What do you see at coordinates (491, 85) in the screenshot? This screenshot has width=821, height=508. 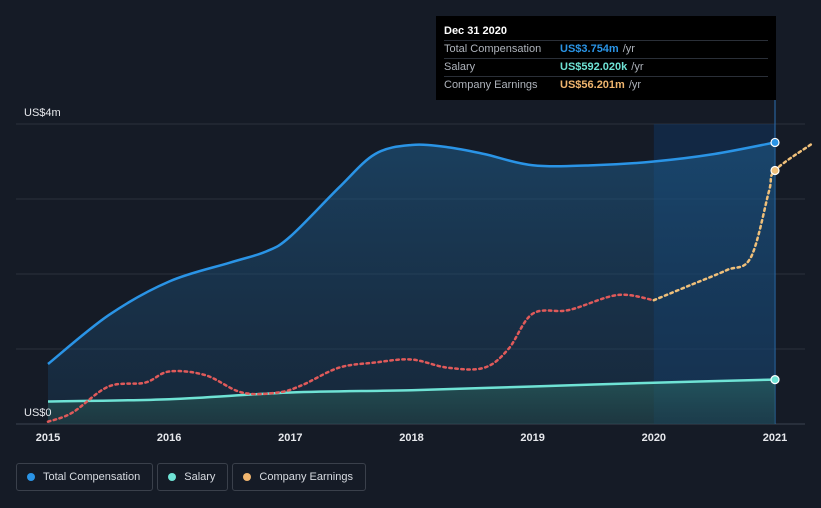 I see `tooltip-key: Company Earnings` at bounding box center [491, 85].